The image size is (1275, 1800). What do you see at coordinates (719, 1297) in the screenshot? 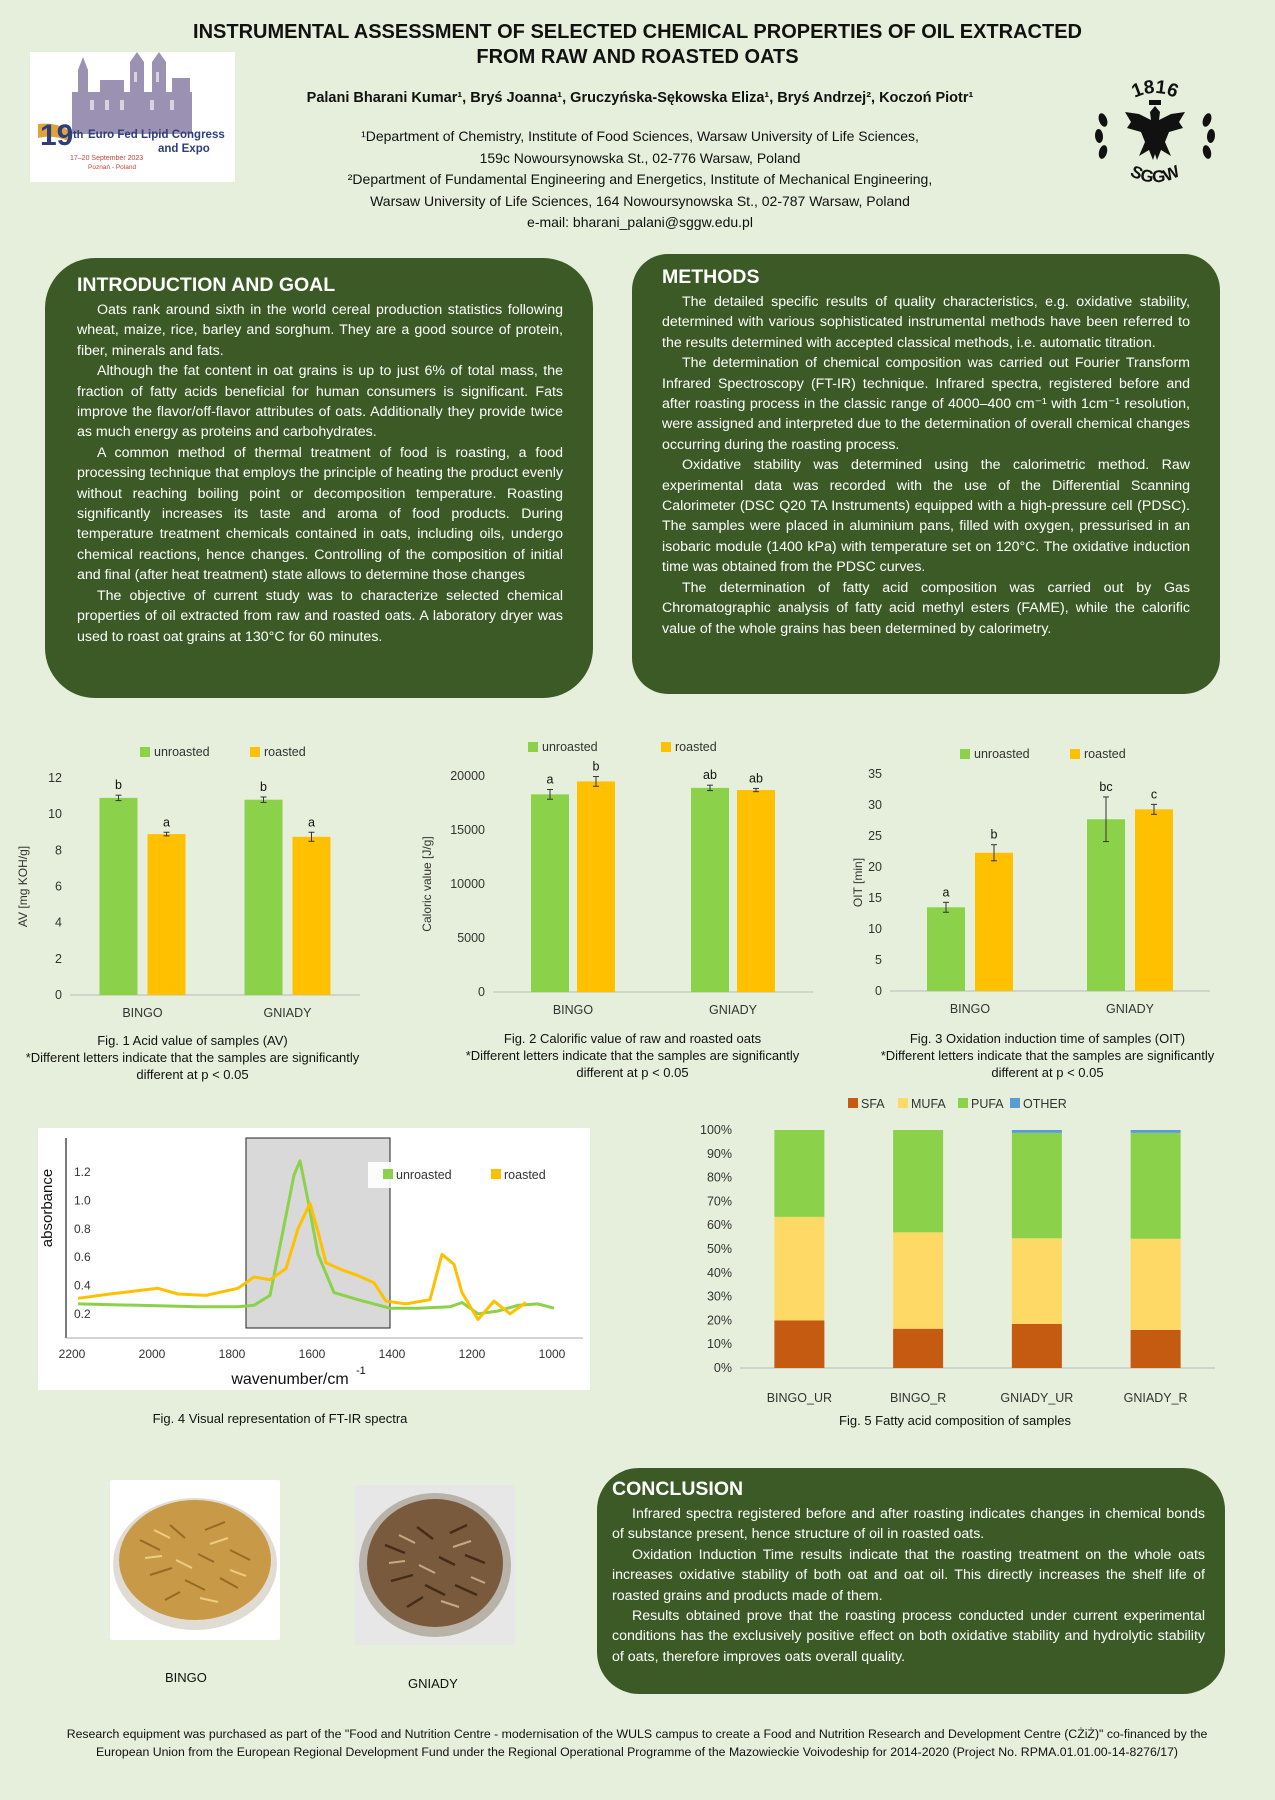
I see `y-tick-label: 30%` at bounding box center [719, 1297].